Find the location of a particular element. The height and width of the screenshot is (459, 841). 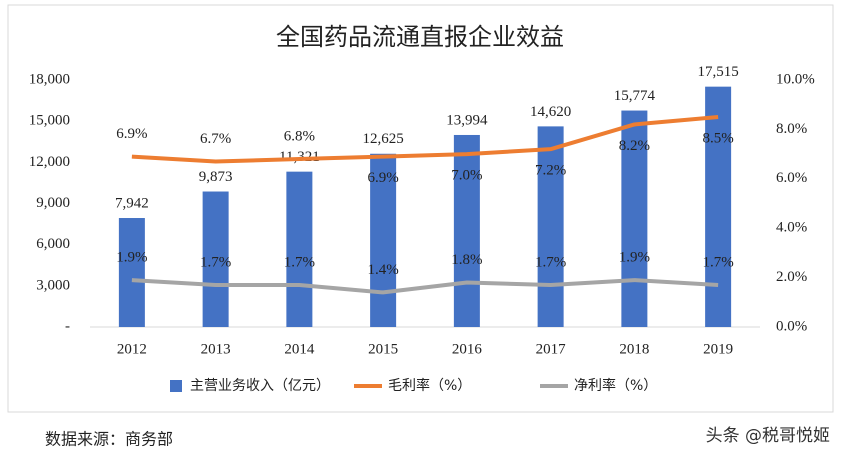

y2-tick-label: 8.0% is located at coordinates (791, 129).